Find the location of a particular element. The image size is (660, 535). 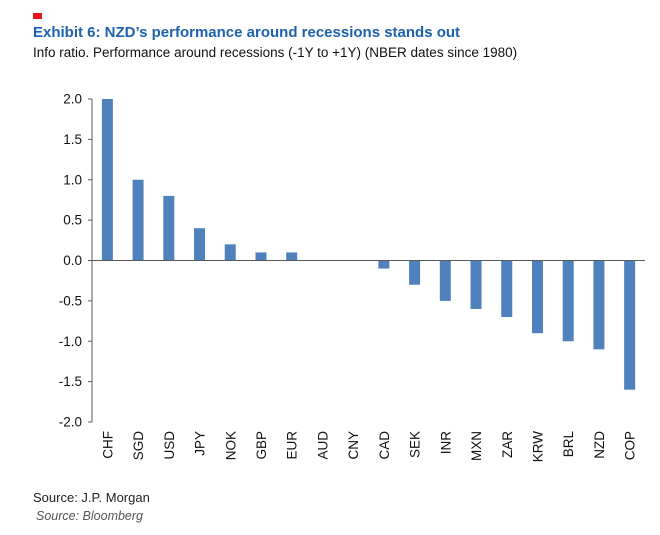

bar-nok is located at coordinates (230, 252).